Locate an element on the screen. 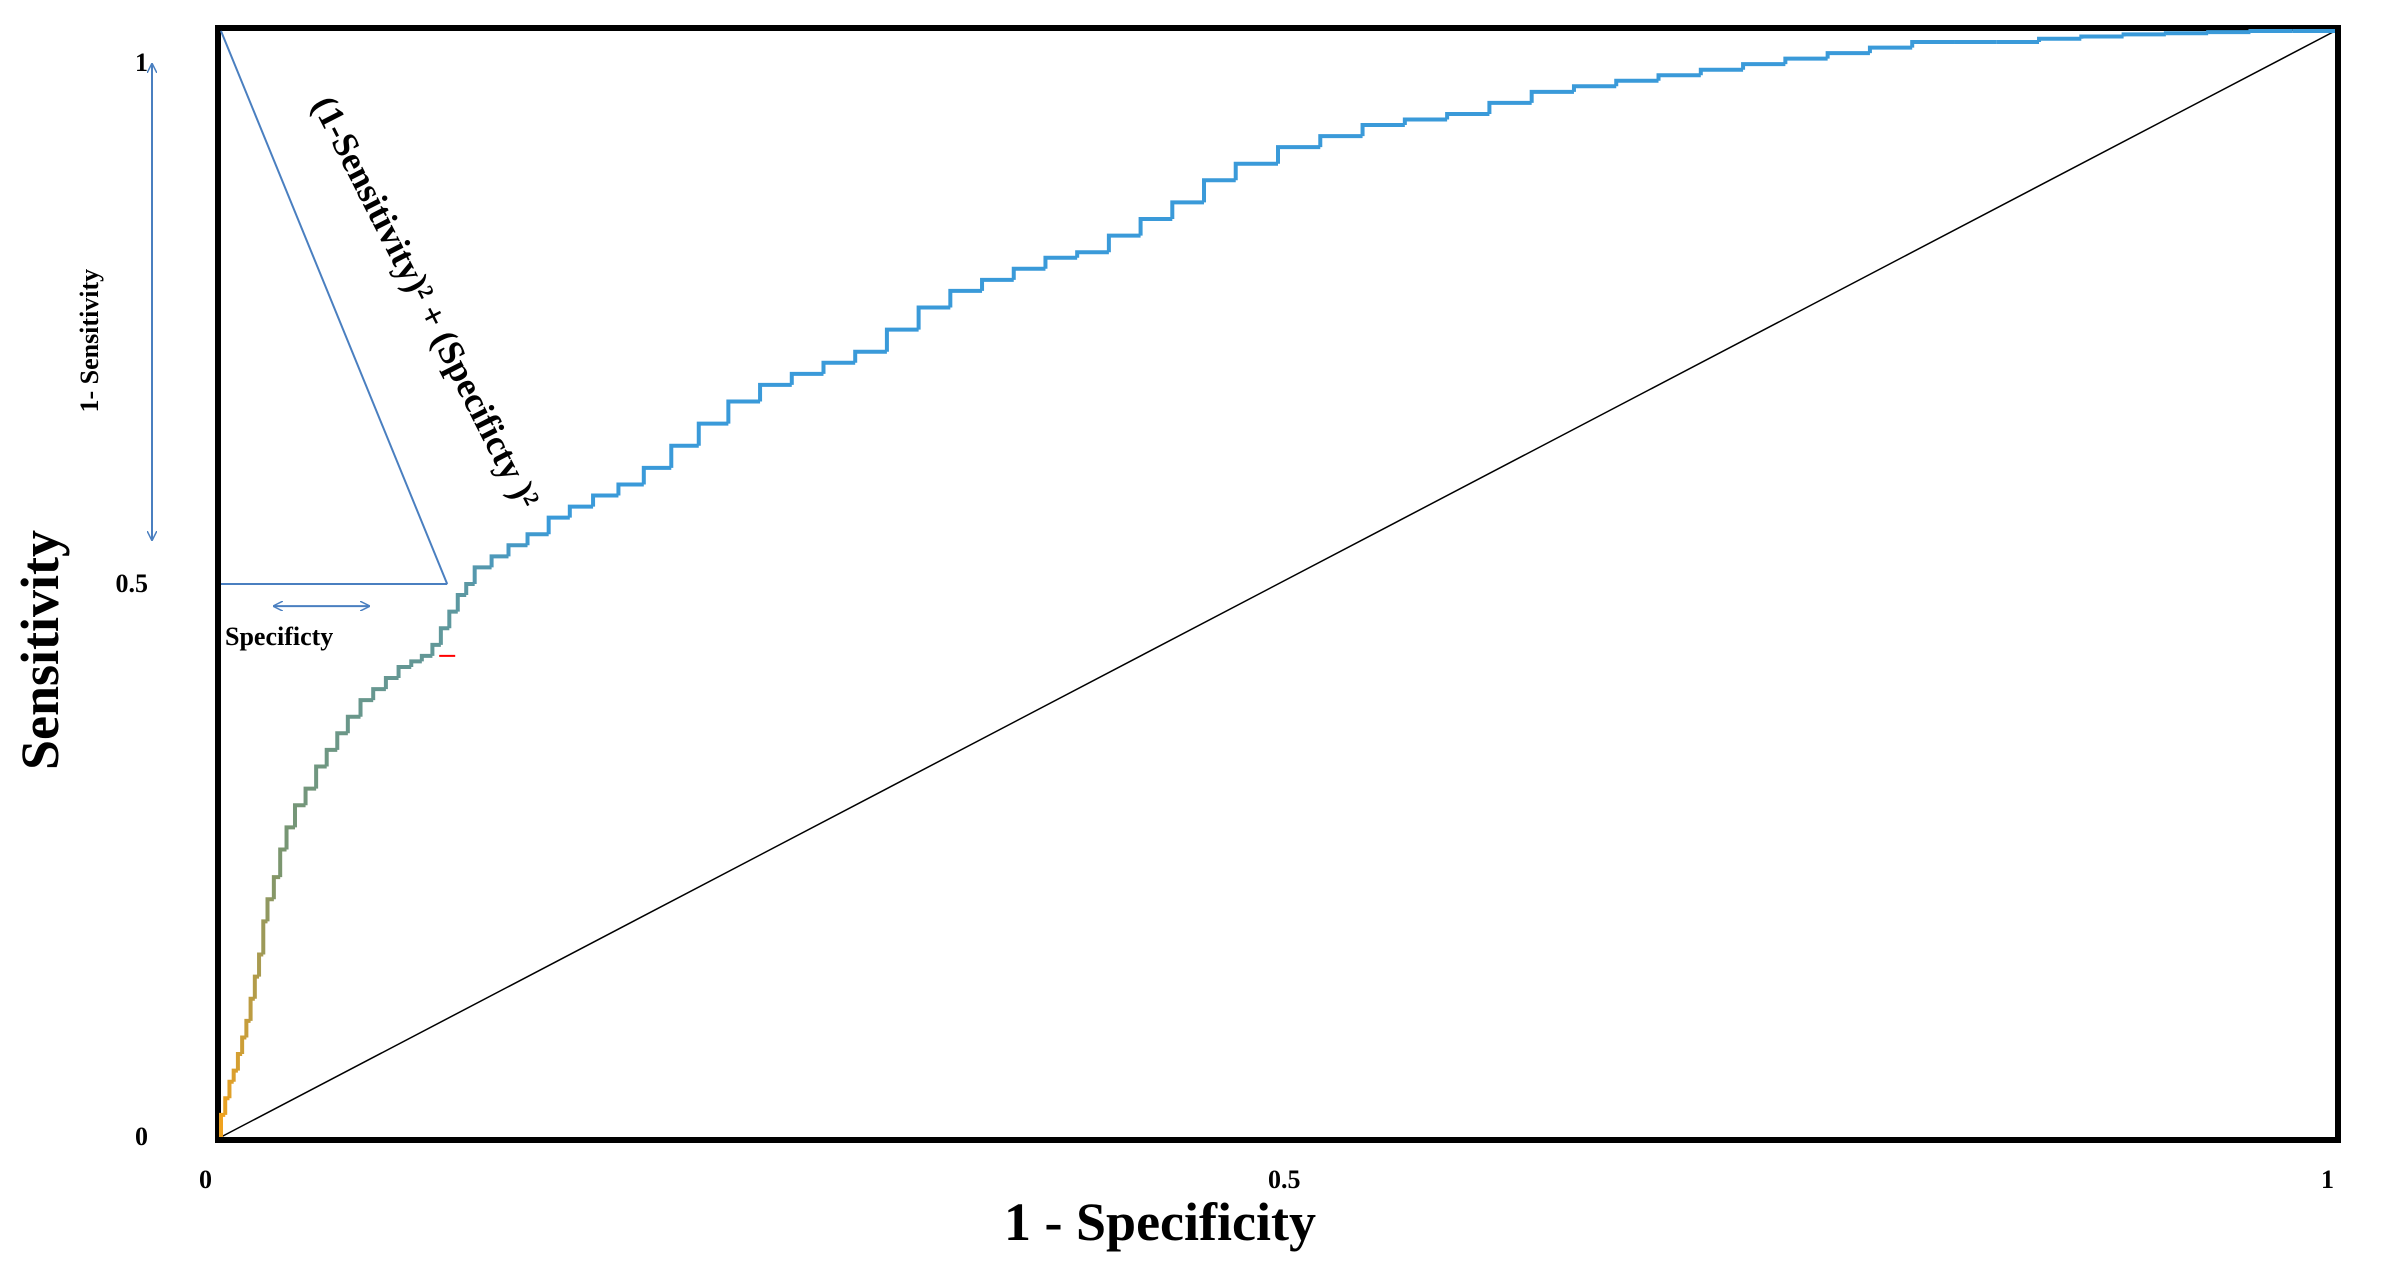  y-tick-label: 0 is located at coordinates (141, 1136).